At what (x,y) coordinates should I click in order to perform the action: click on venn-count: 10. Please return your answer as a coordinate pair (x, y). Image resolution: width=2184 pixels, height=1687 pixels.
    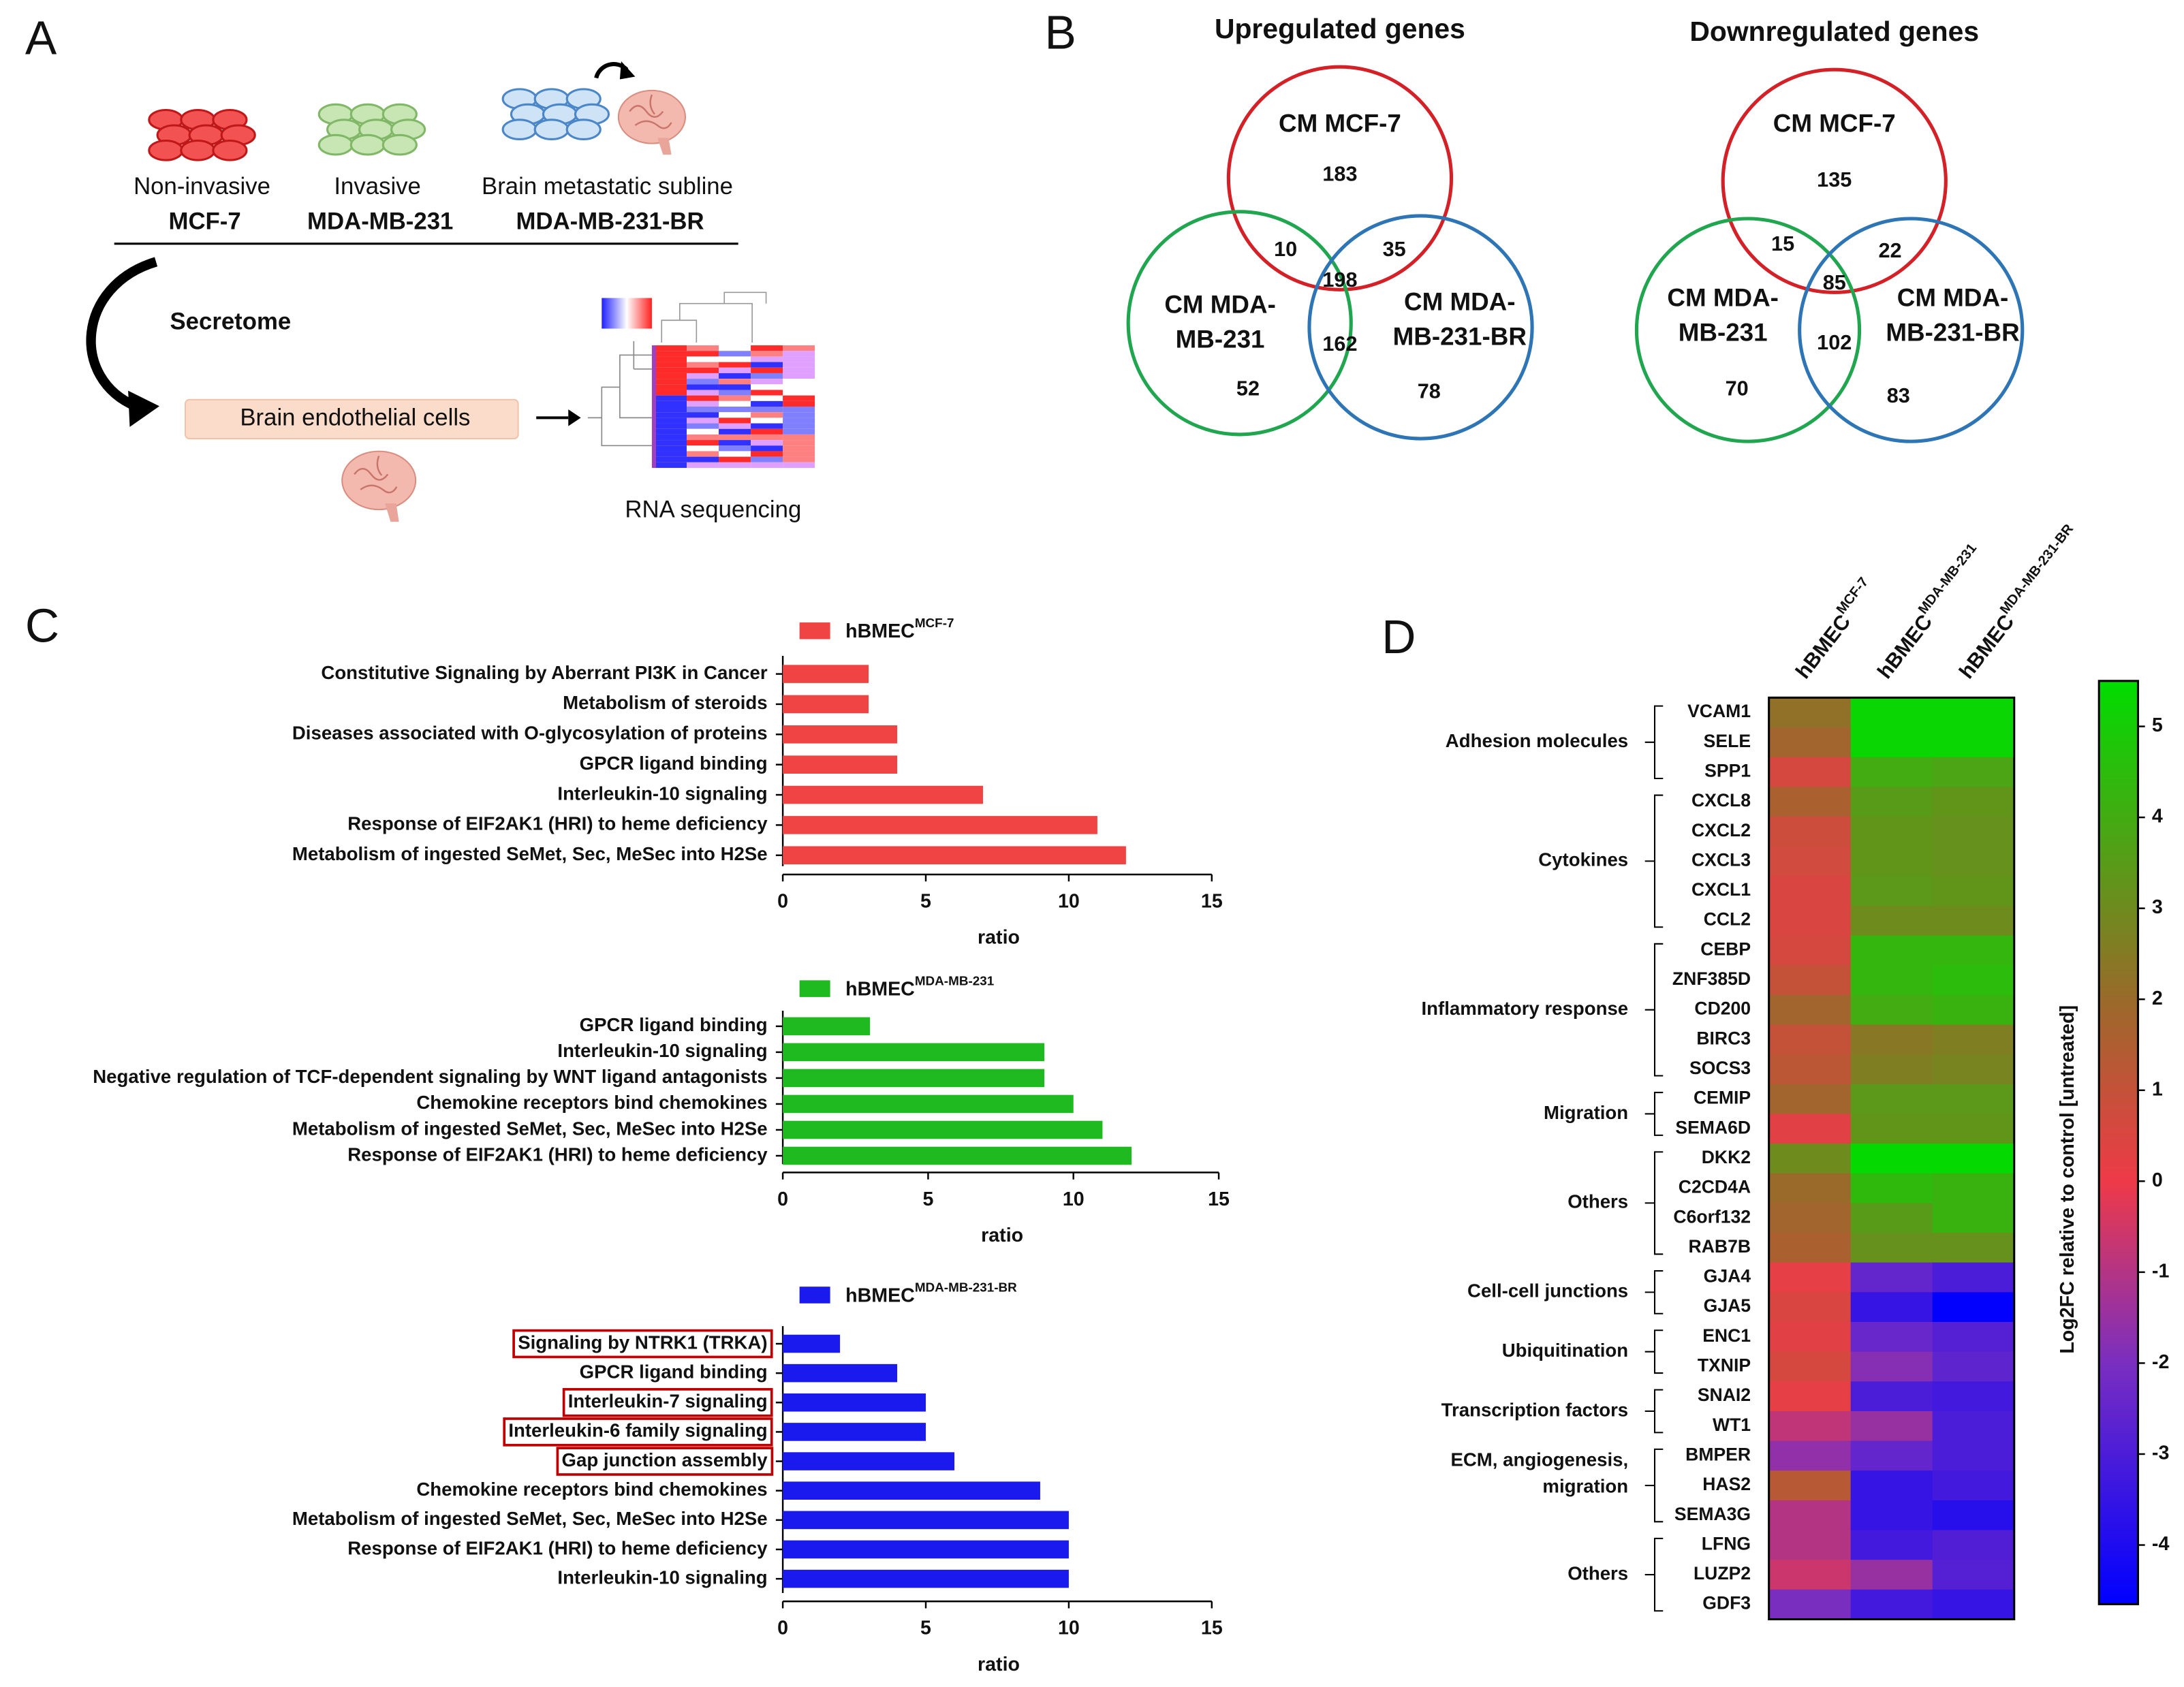
    Looking at the image, I should click on (1285, 249).